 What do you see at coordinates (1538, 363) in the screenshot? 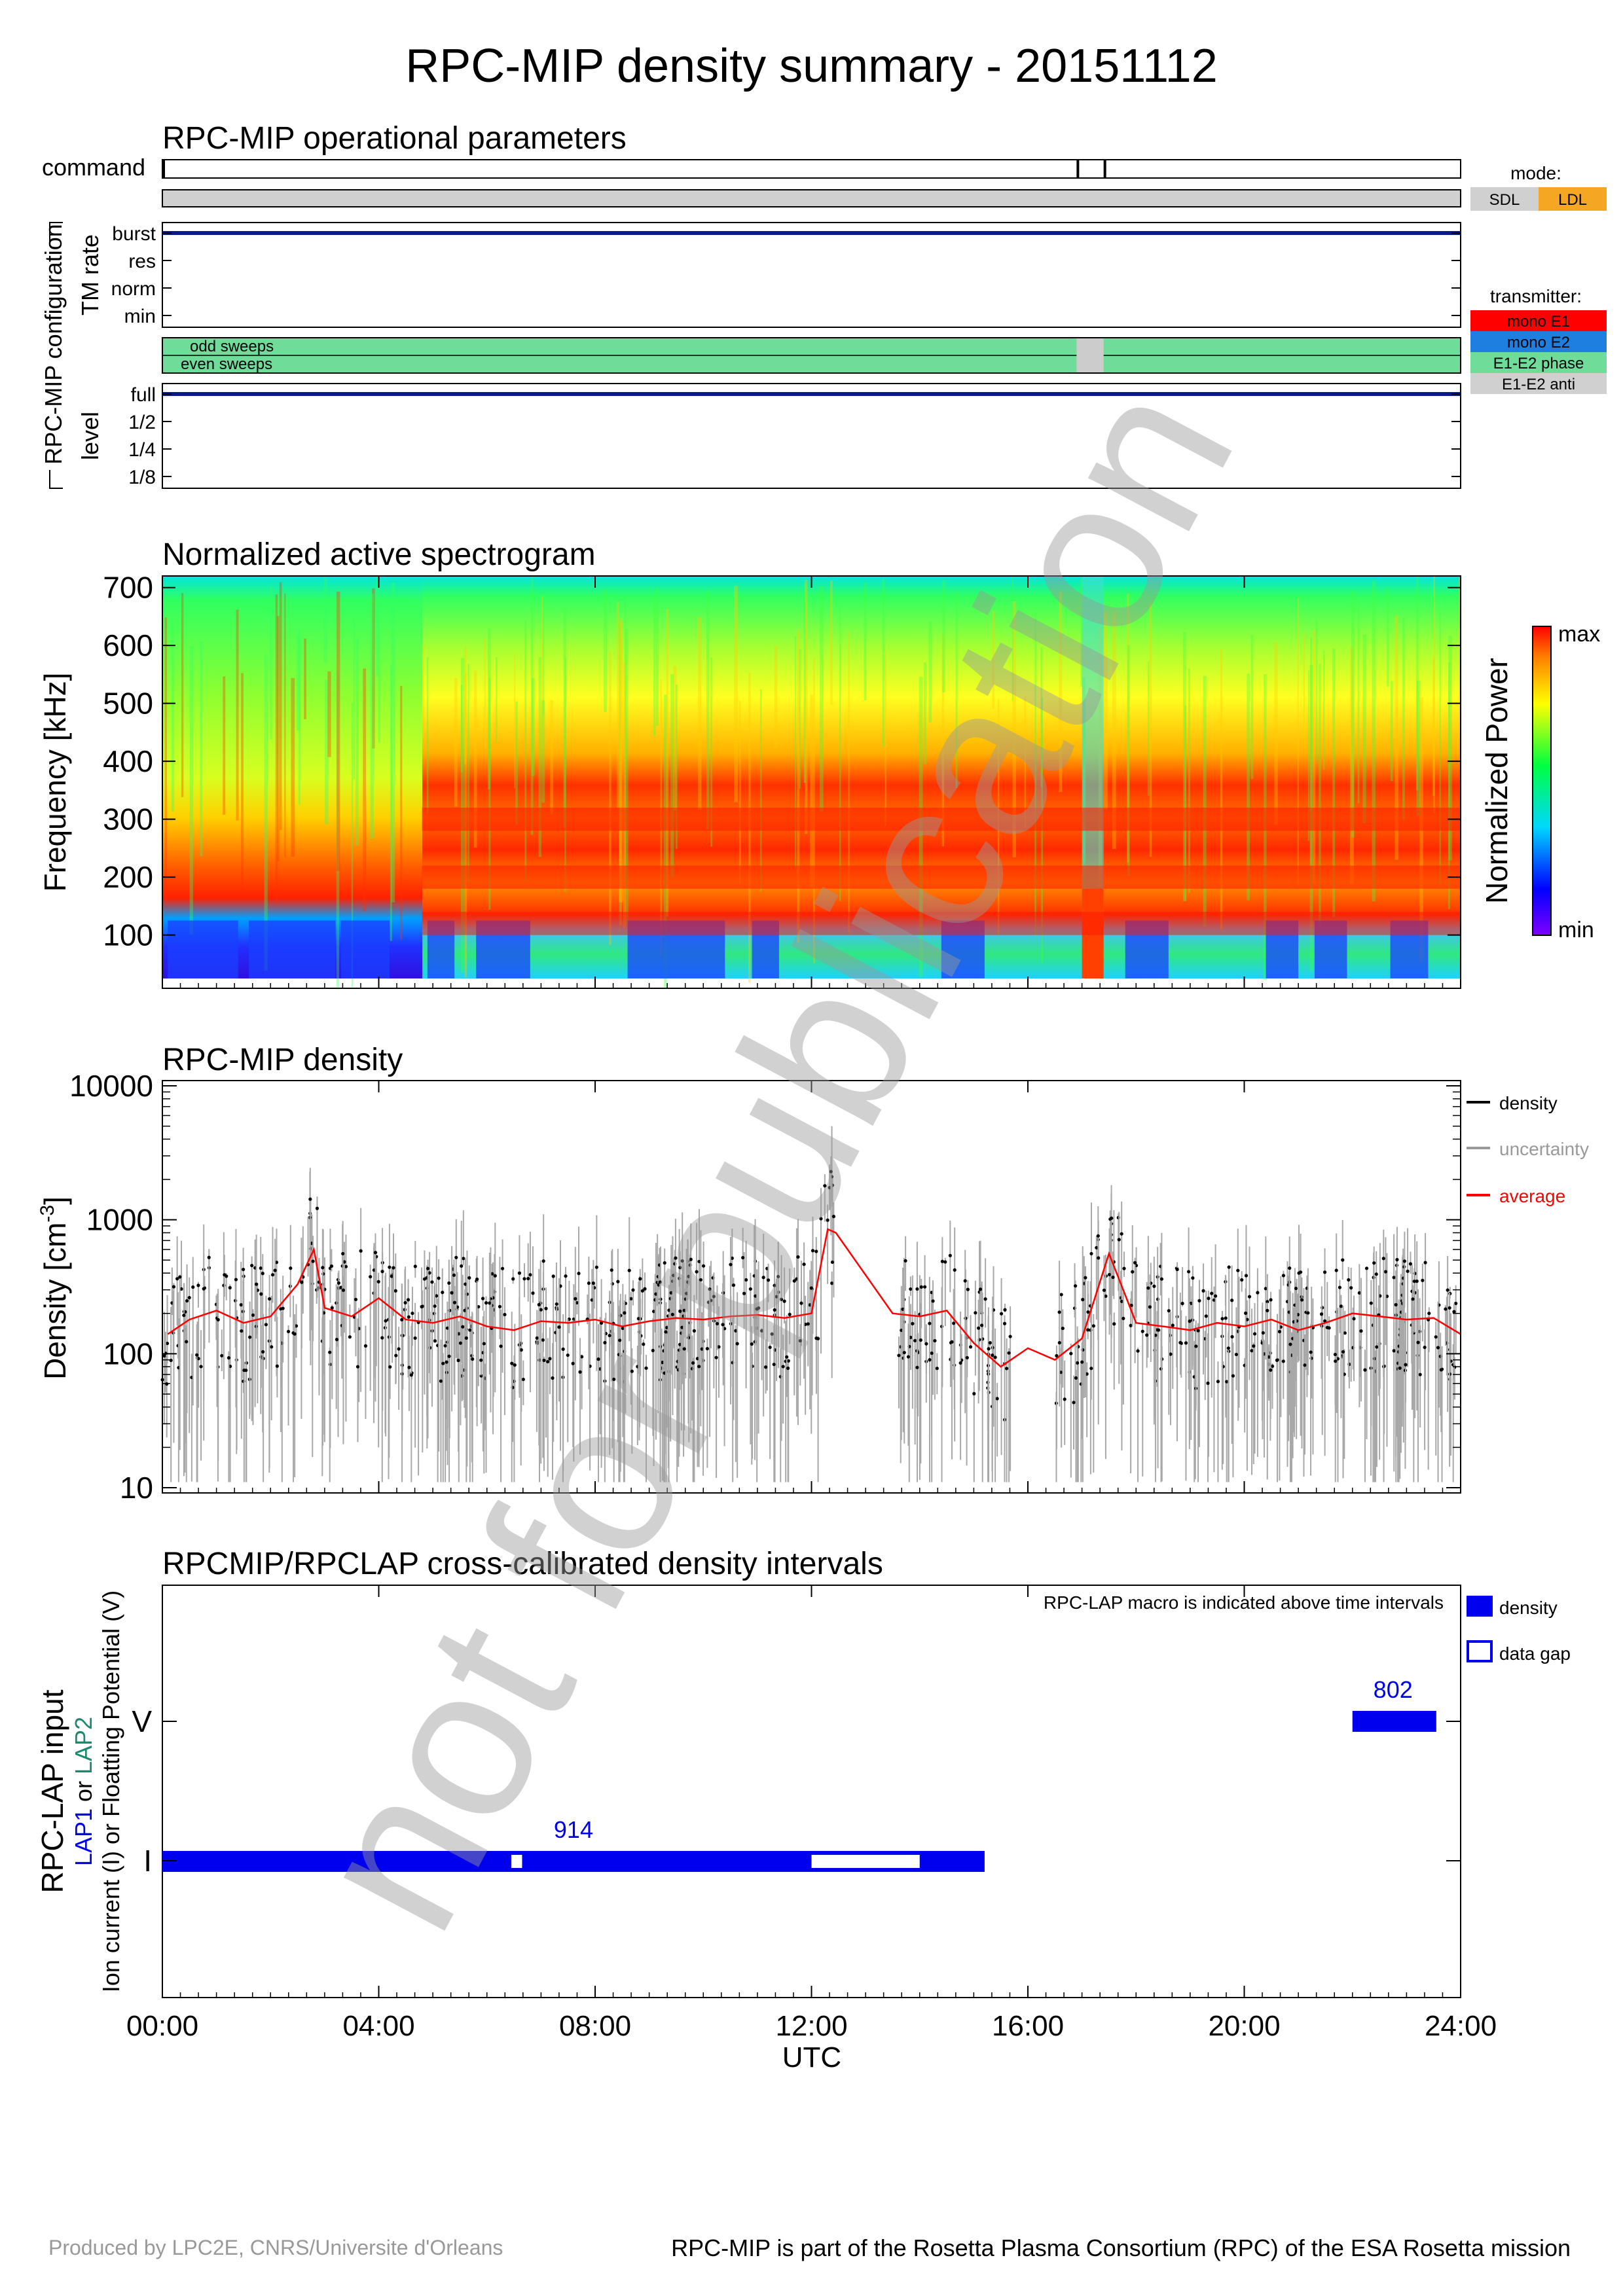
I see `tx-phase-label: E1-E2 phase` at bounding box center [1538, 363].